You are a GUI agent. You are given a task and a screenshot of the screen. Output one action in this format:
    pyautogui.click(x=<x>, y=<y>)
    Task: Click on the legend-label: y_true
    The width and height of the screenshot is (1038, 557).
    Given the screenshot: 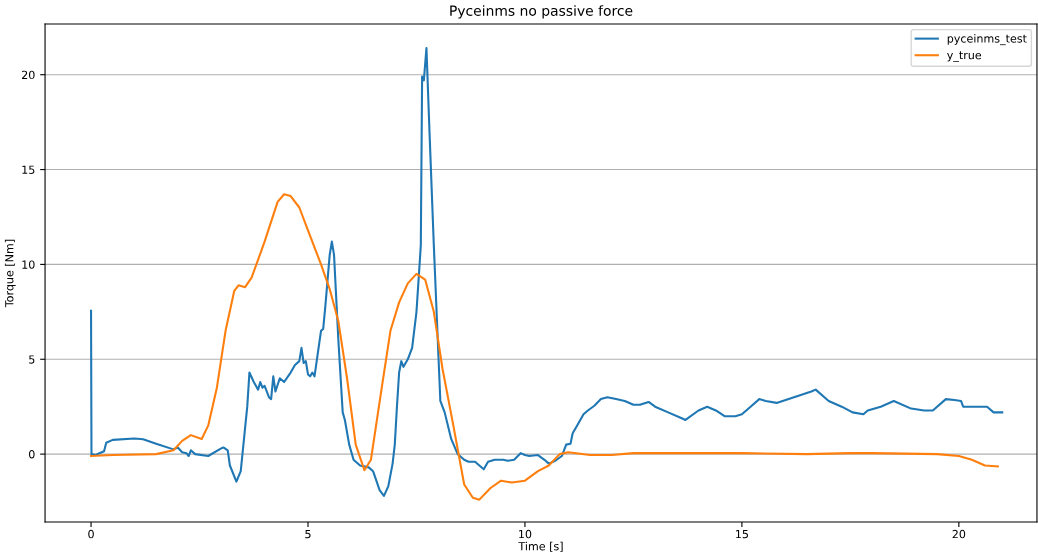 What is the action you would take?
    pyautogui.click(x=964, y=56)
    